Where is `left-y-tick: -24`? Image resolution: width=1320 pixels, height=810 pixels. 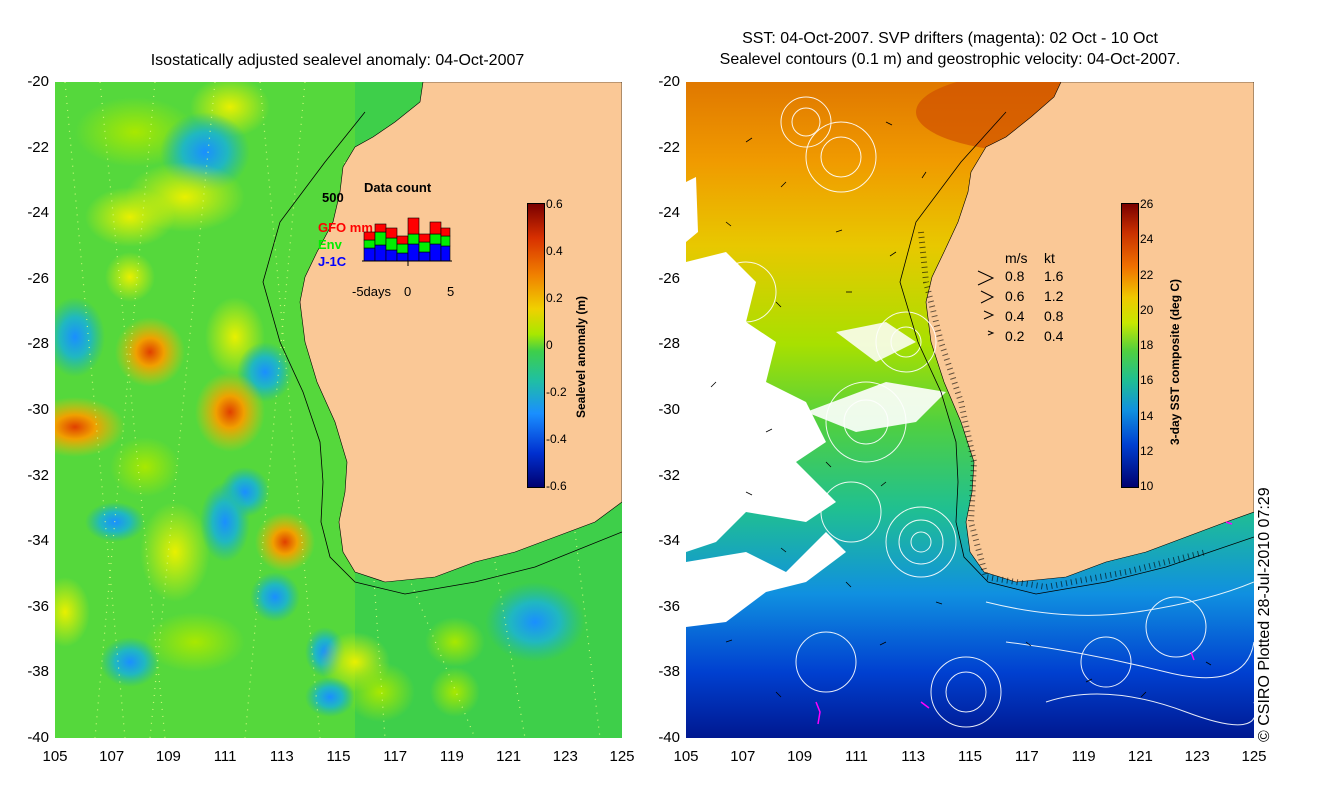
left-y-tick: -24 is located at coordinates (38, 213).